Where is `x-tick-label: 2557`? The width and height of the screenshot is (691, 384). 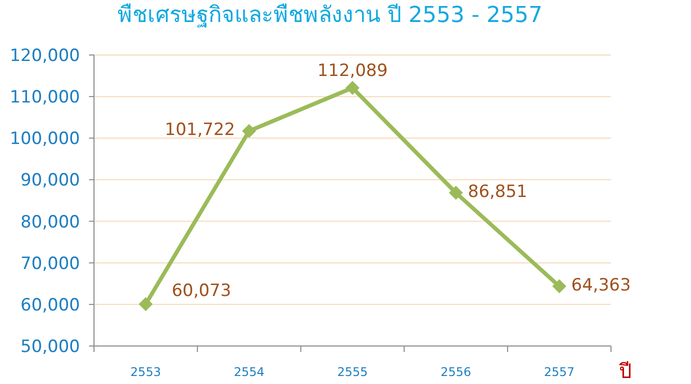
x-tick-label: 2557 is located at coordinates (559, 372).